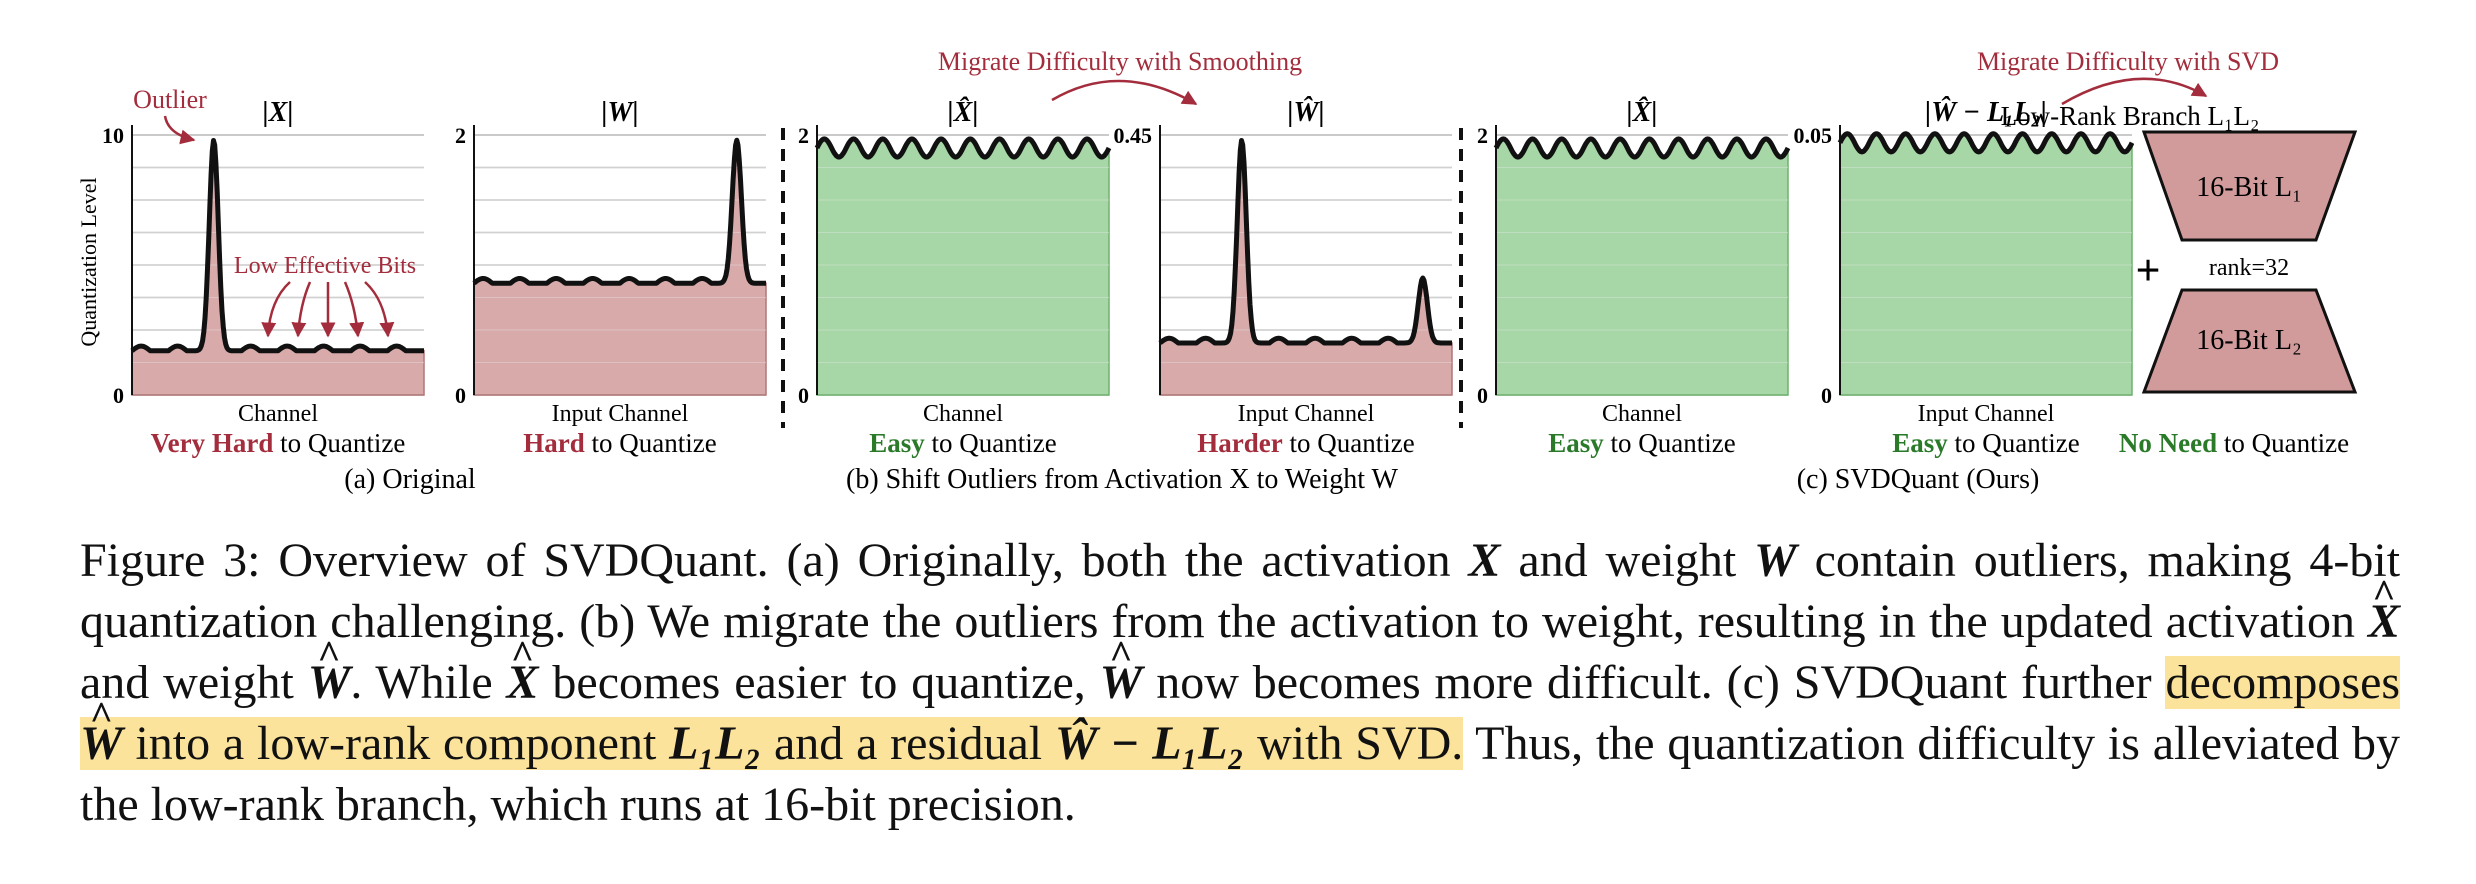  I want to click on difficulty-label: Harder to Quantize, so click(1305, 443).